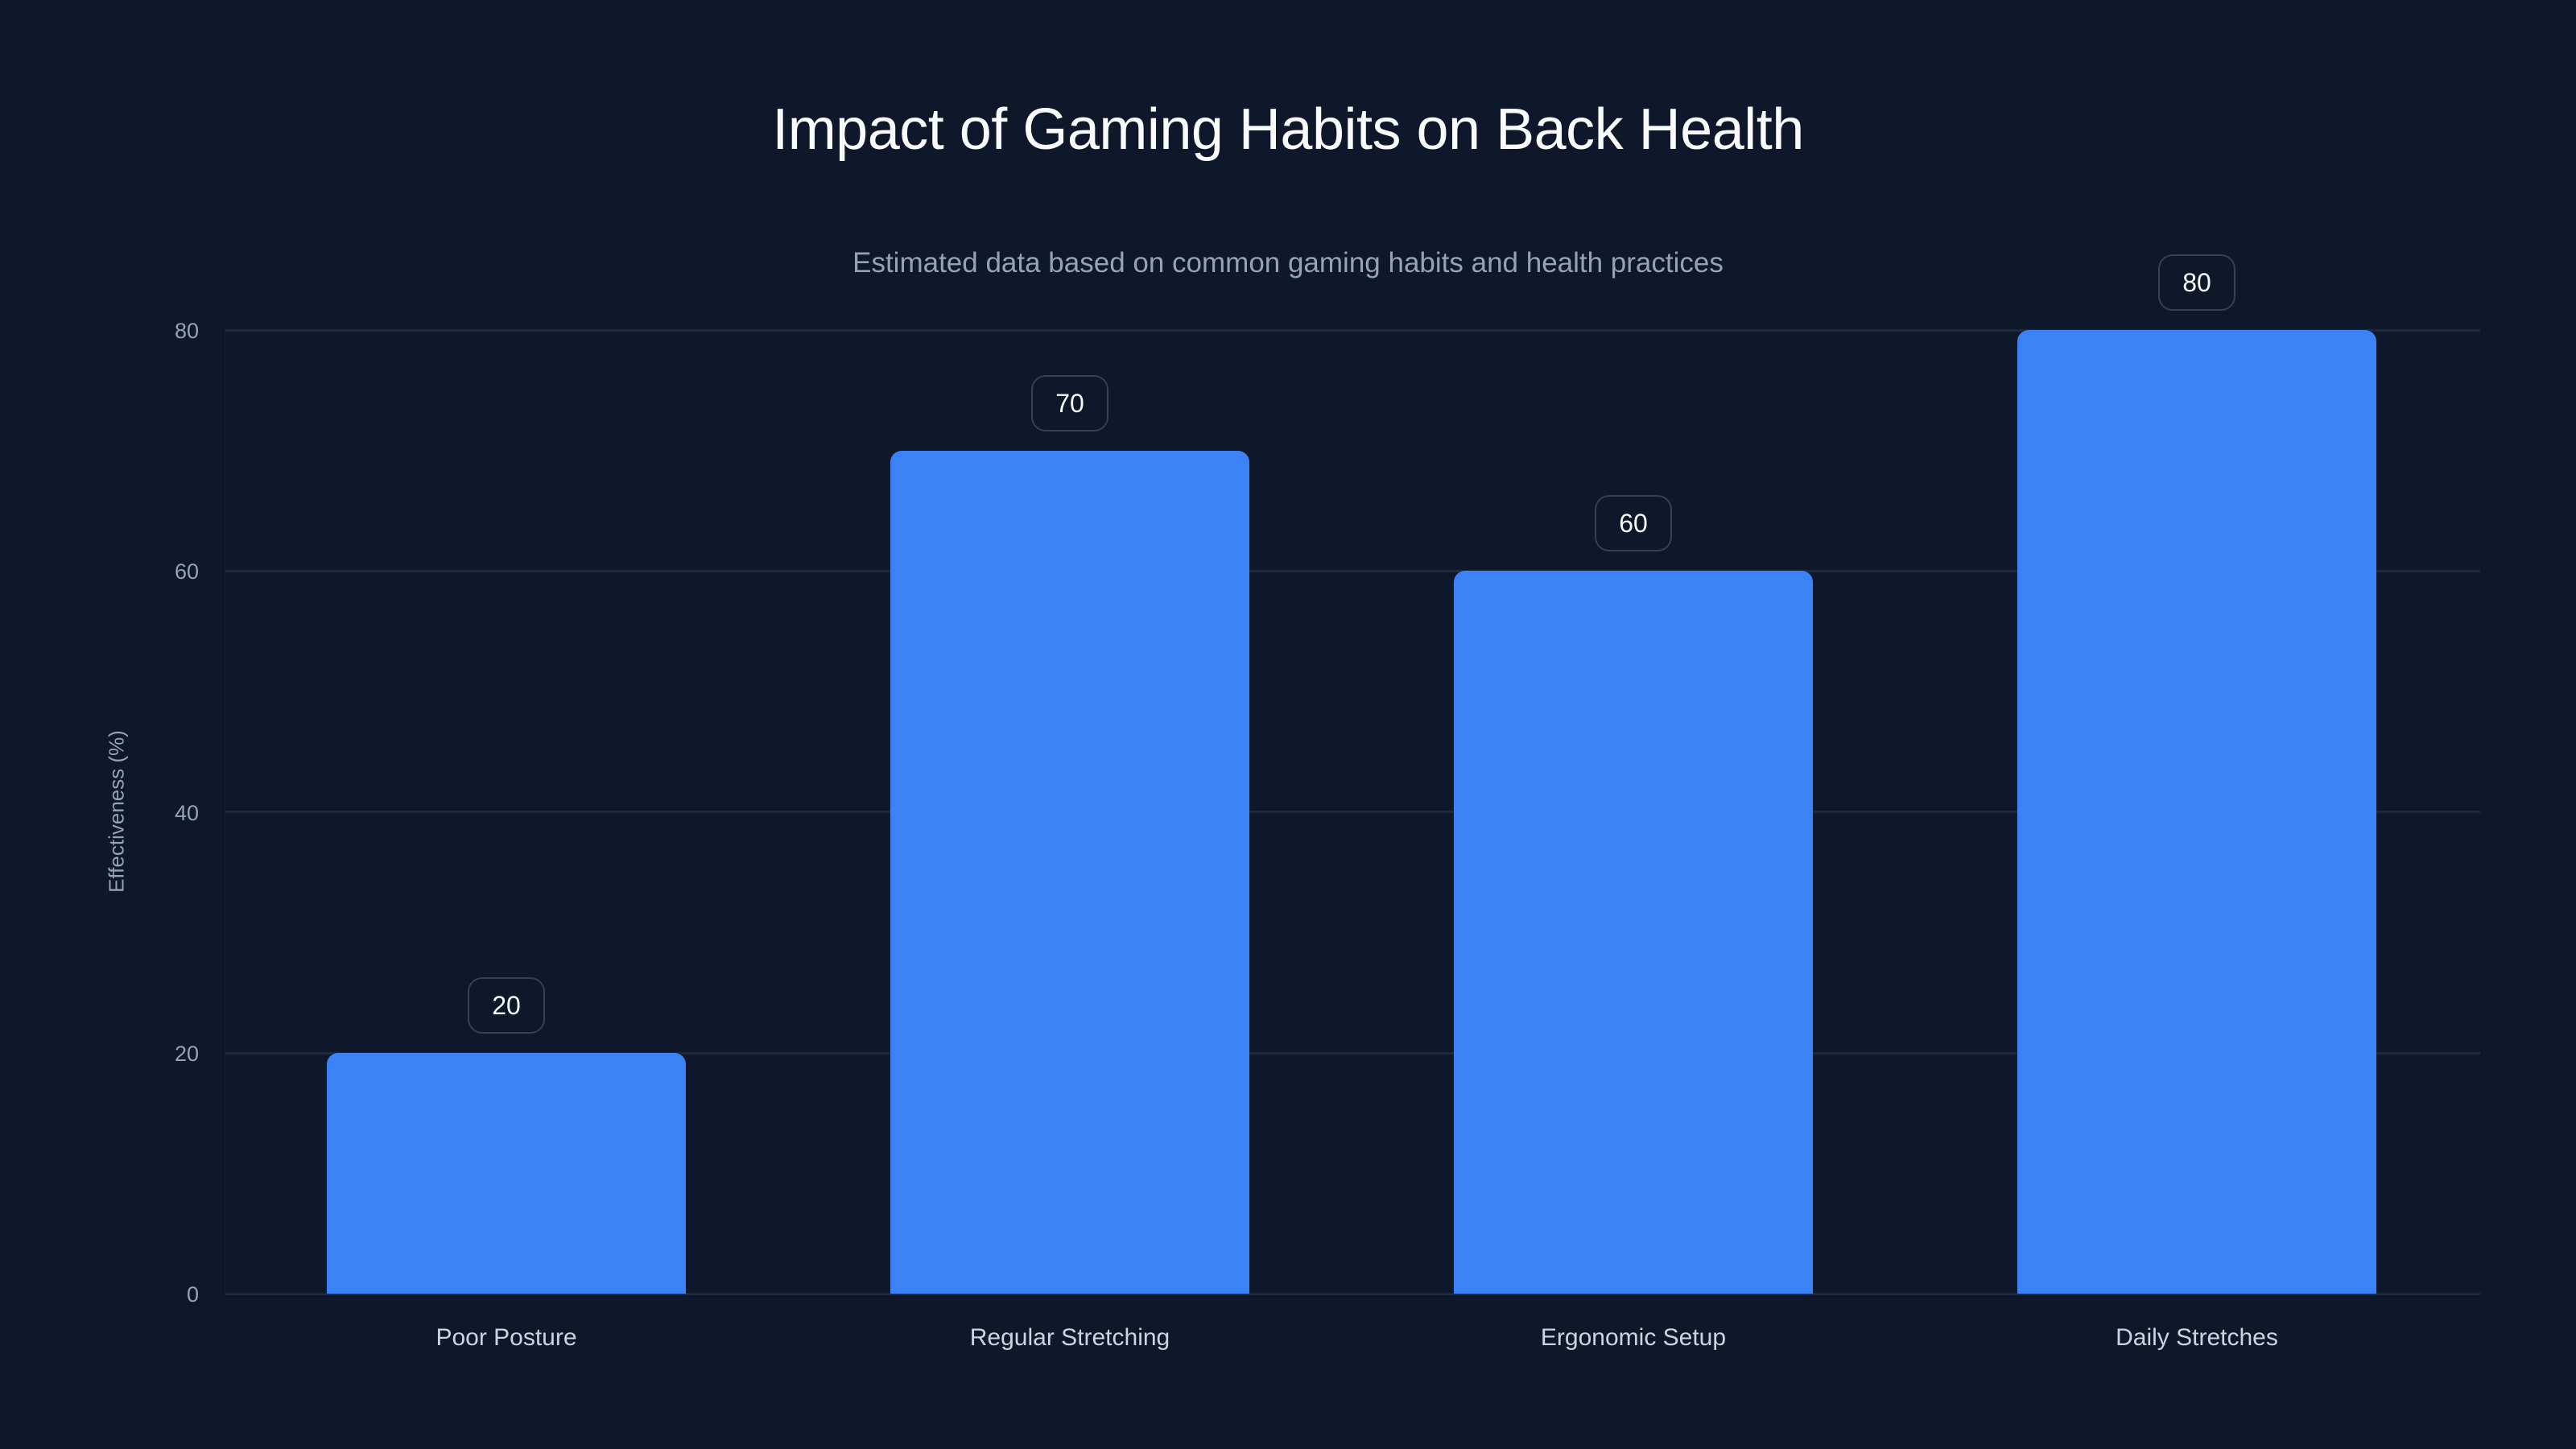 This screenshot has width=2576, height=1449. Describe the element at coordinates (186, 1054) in the screenshot. I see `y-tick-20: 20` at that location.